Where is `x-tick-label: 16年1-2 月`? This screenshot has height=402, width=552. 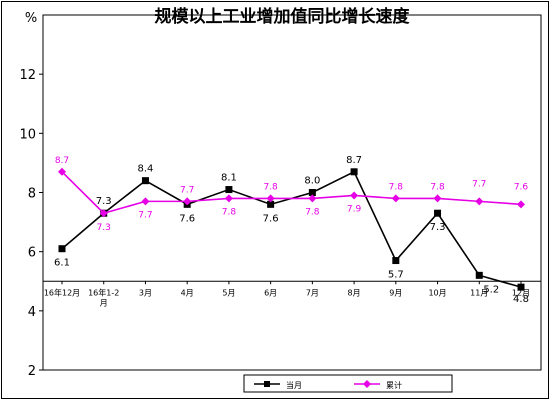 x-tick-label: 16年1-2 月 is located at coordinates (103, 297).